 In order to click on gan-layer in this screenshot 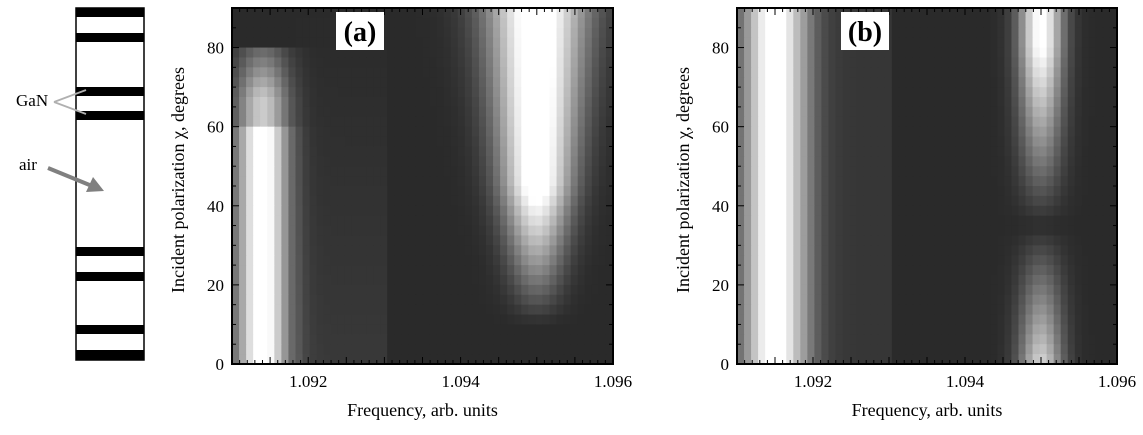, I will do `click(110, 329)`.